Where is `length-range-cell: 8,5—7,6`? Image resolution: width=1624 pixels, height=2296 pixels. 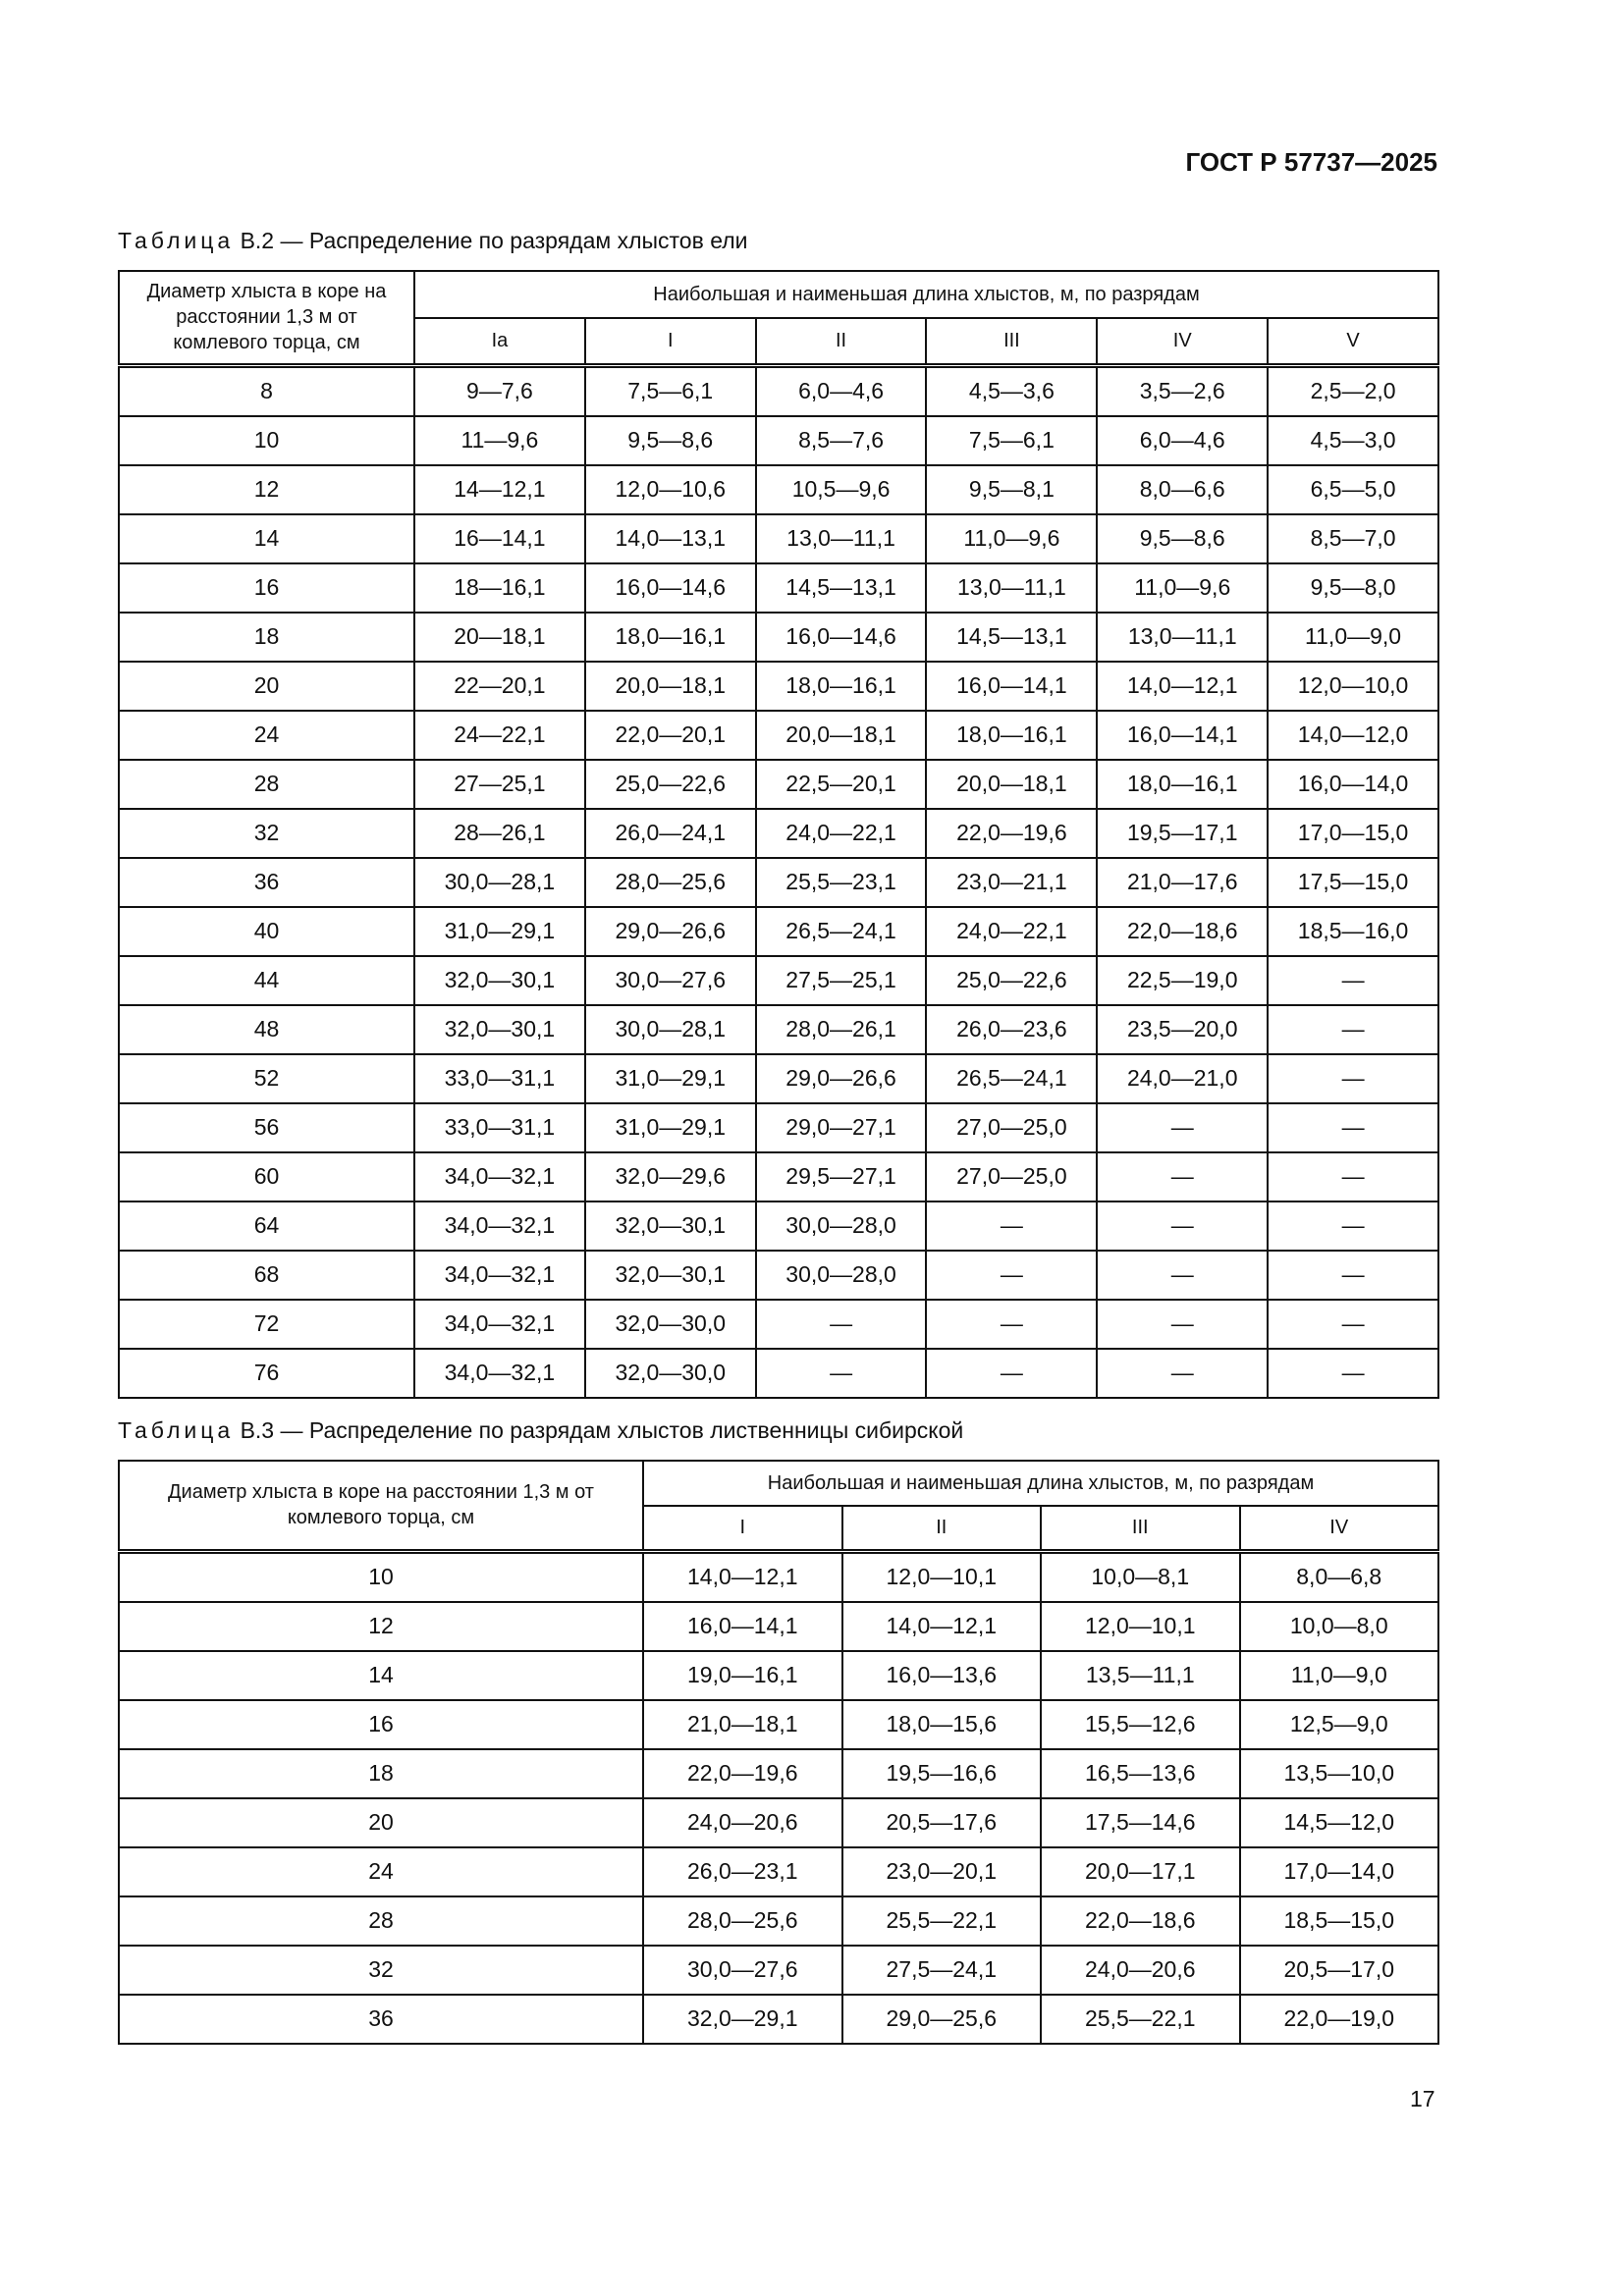 length-range-cell: 8,5—7,6 is located at coordinates (841, 440).